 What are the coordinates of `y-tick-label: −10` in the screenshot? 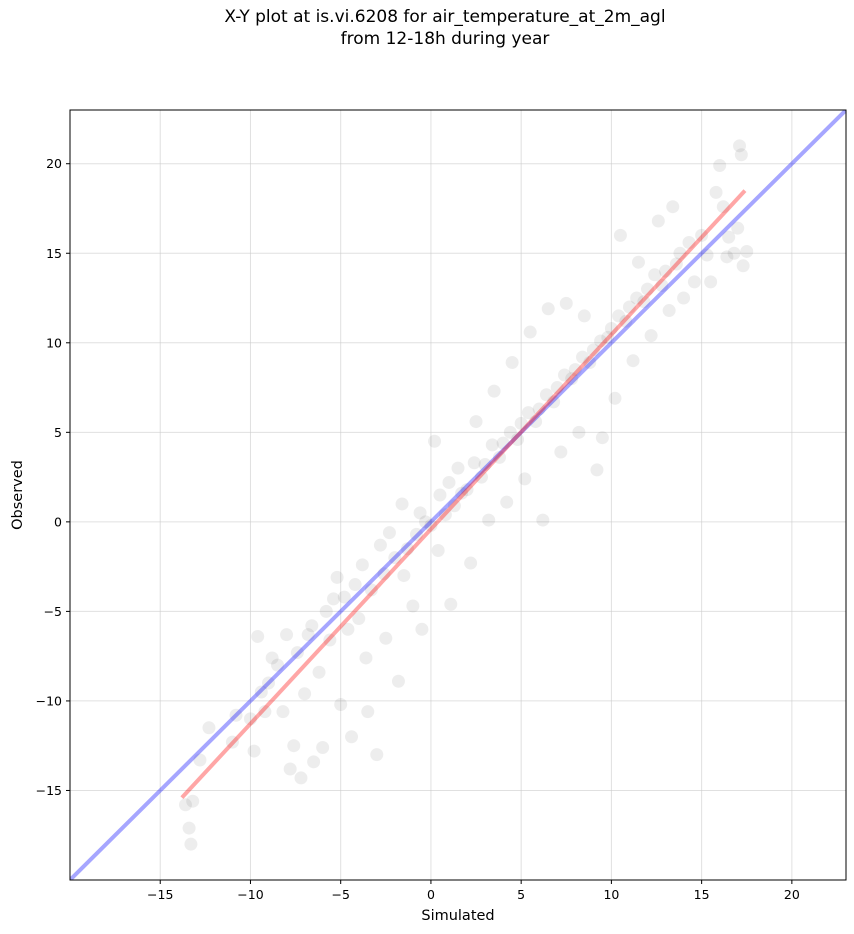 It's located at (49, 700).